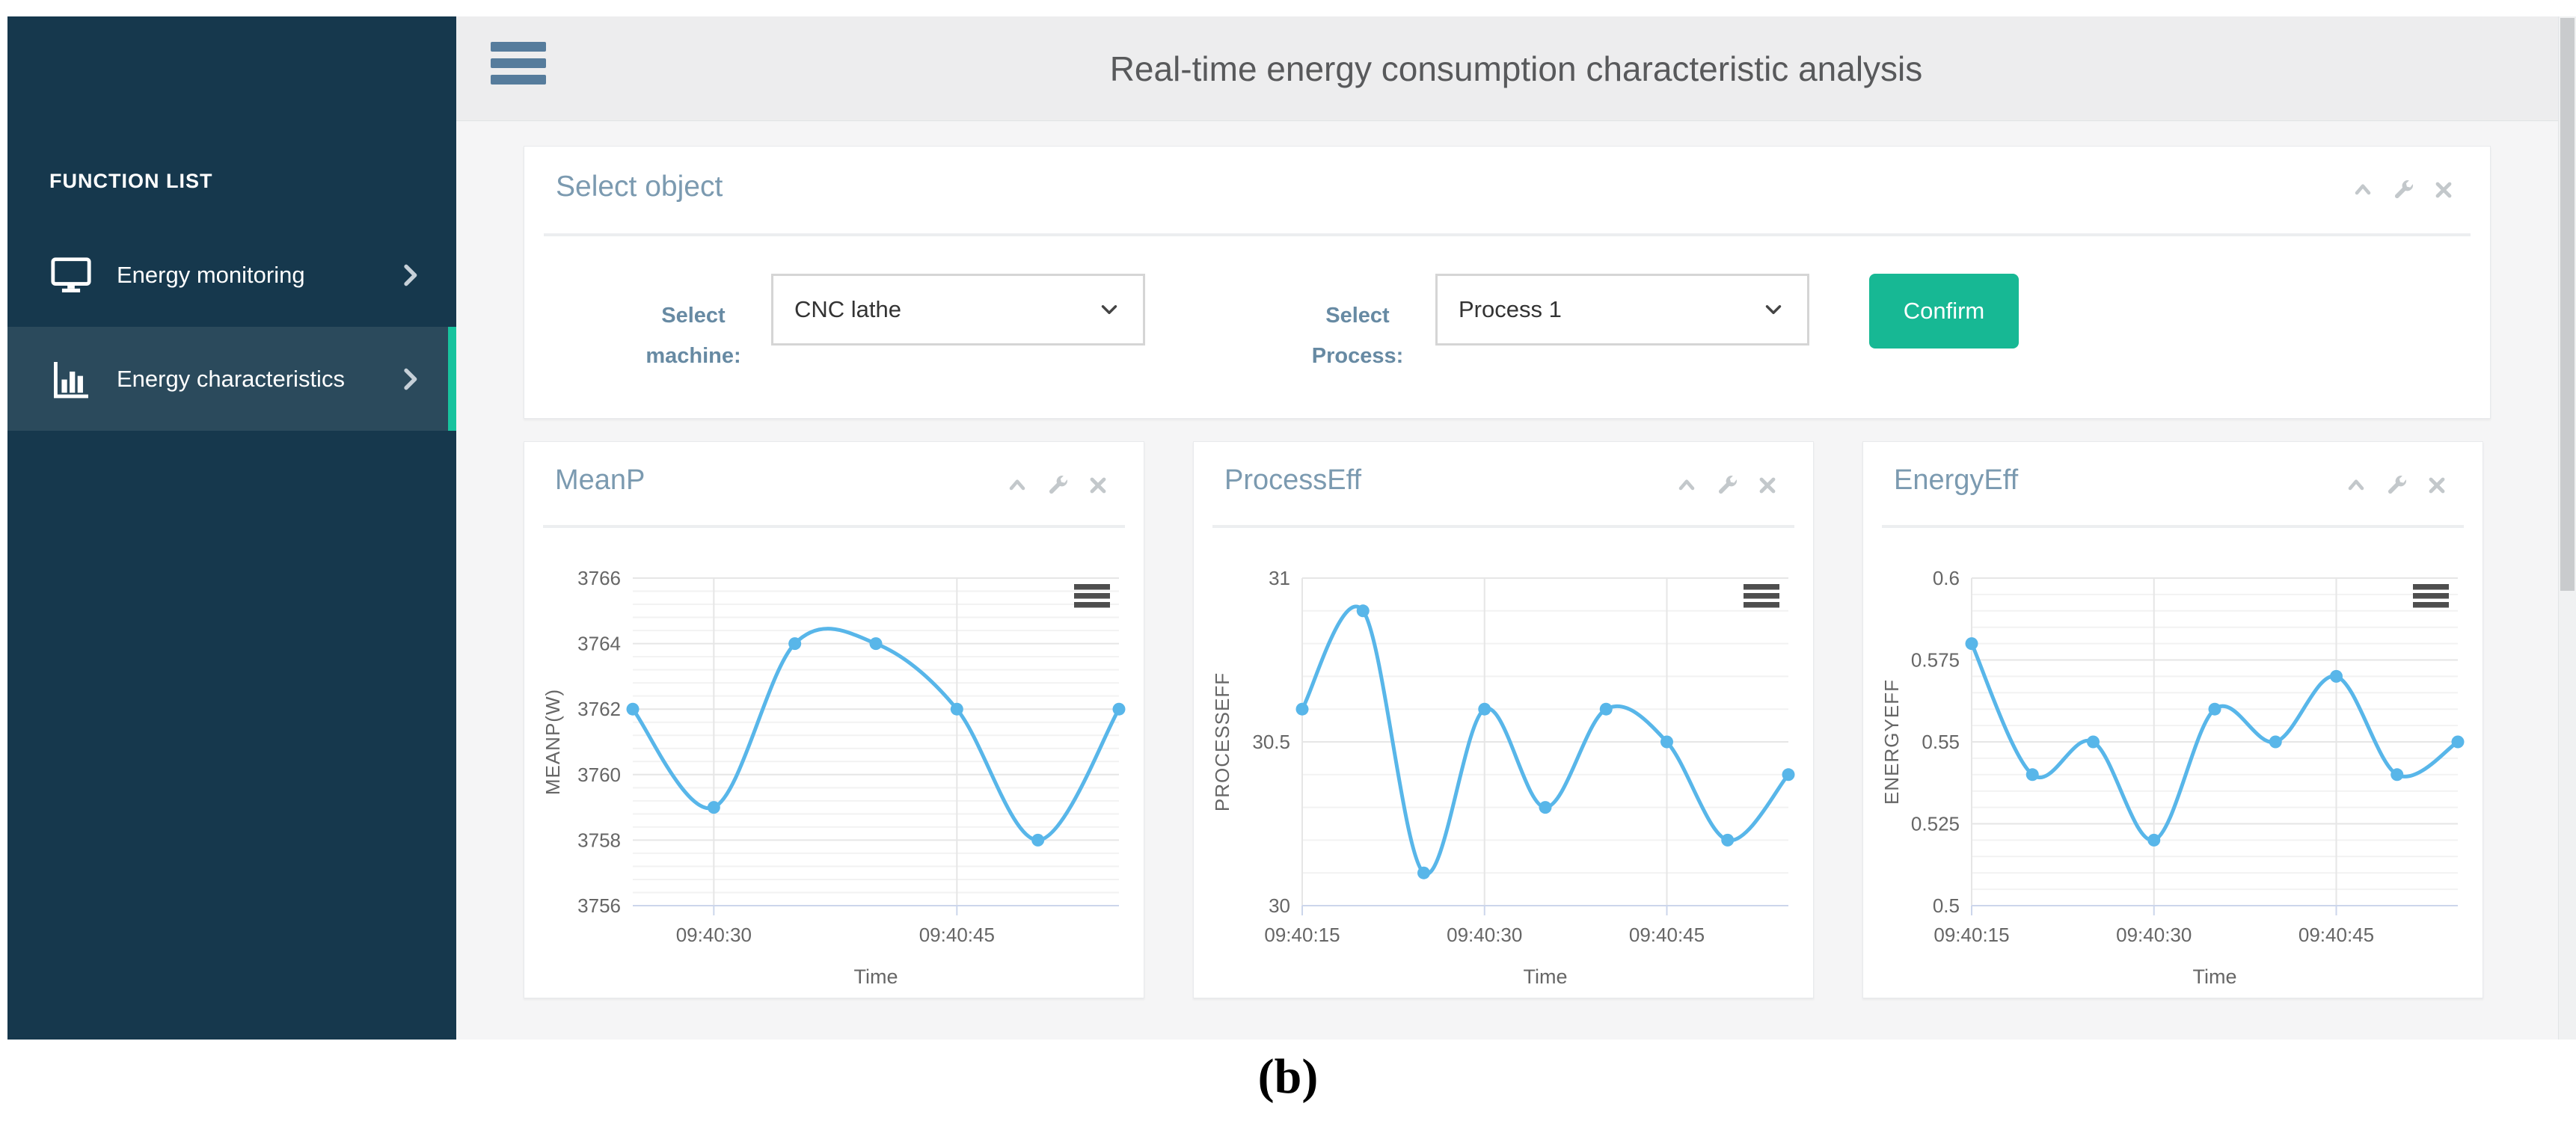 The image size is (2576, 1133). I want to click on y-tick-label: 3758, so click(599, 840).